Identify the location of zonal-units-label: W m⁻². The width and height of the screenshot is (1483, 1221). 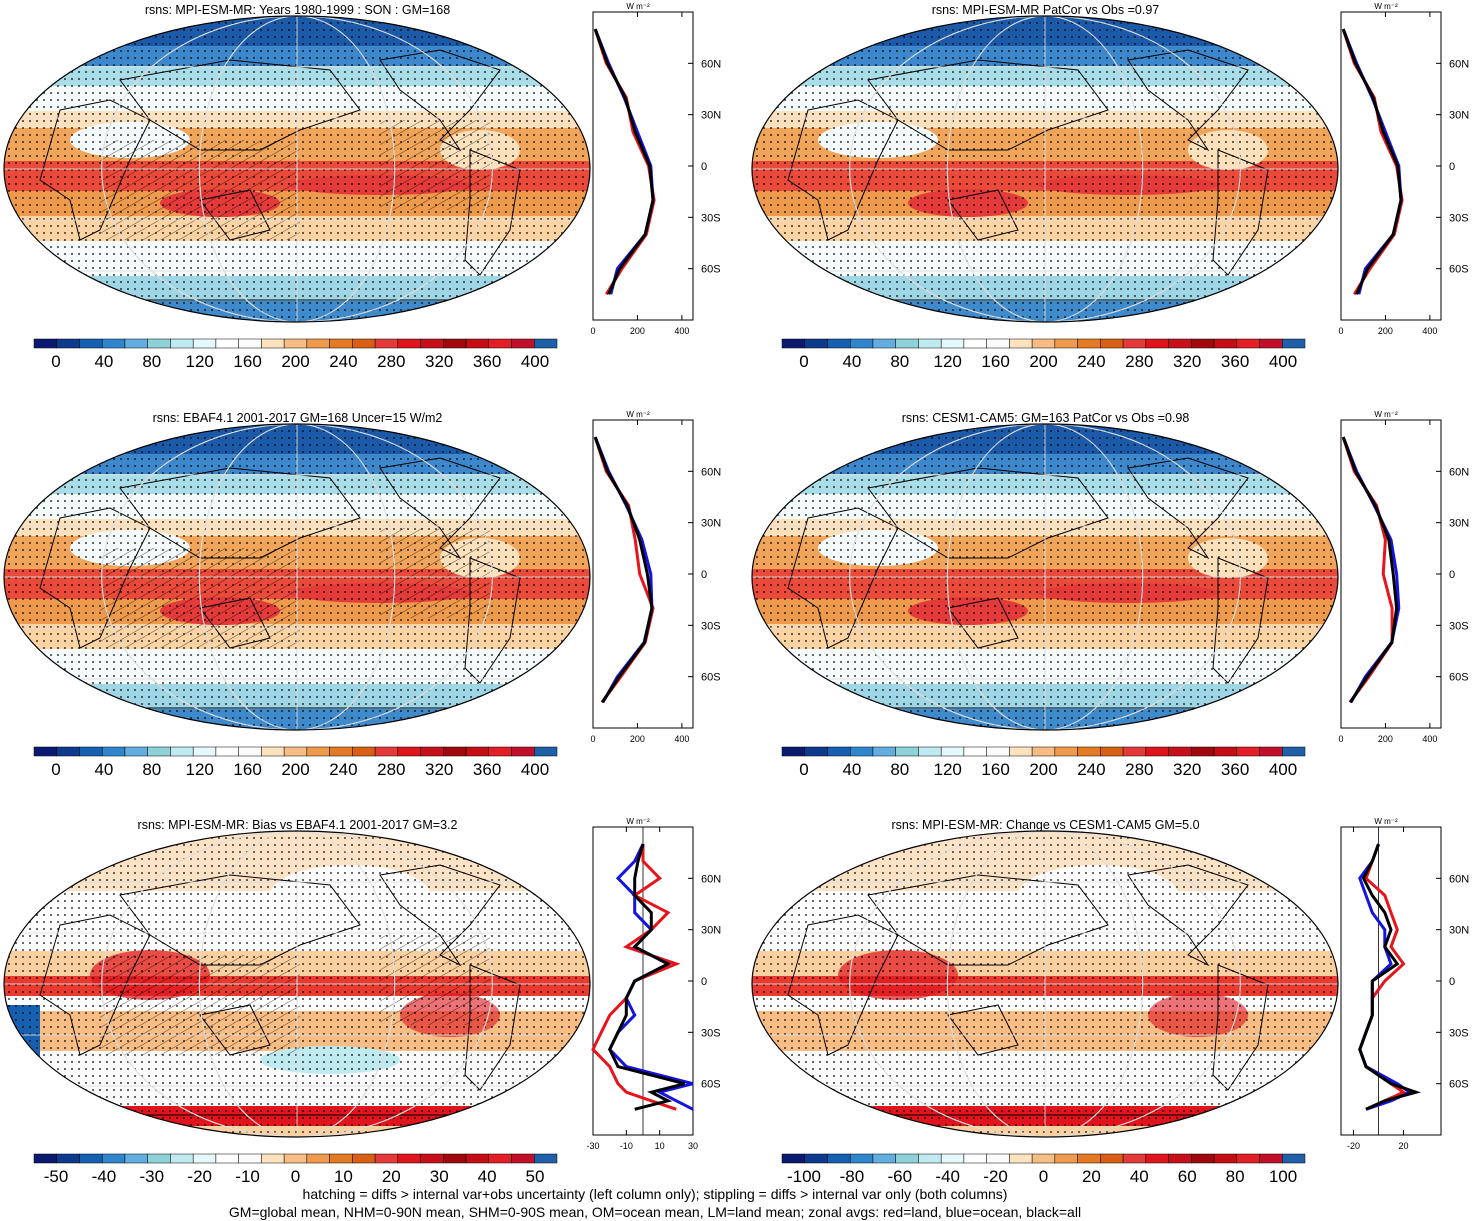
(1386, 821).